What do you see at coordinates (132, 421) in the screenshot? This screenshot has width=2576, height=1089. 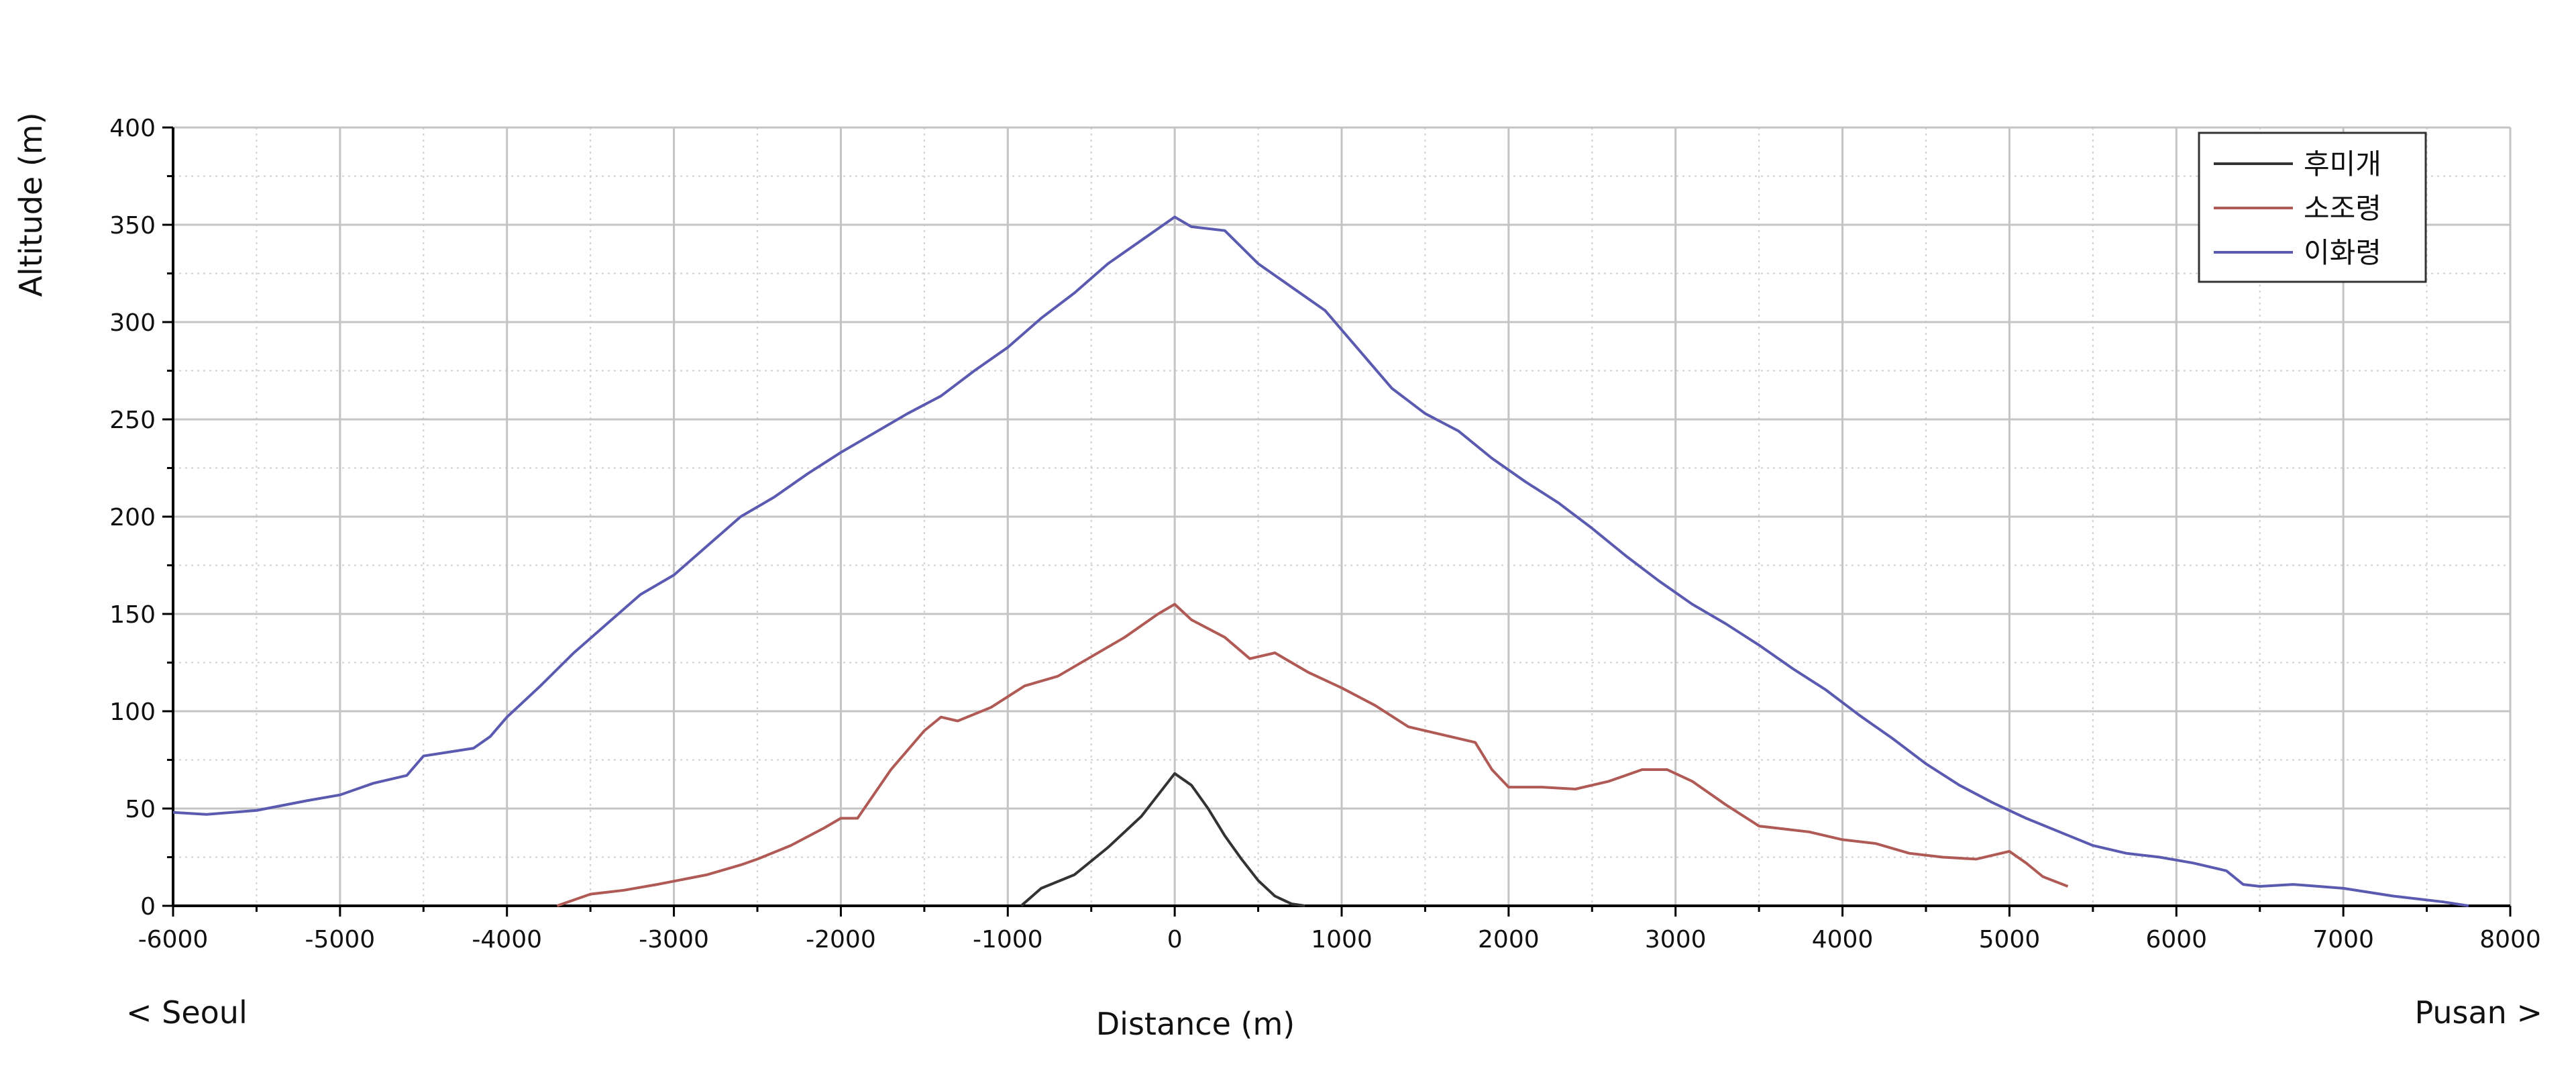 I see `y-tick-label: 250` at bounding box center [132, 421].